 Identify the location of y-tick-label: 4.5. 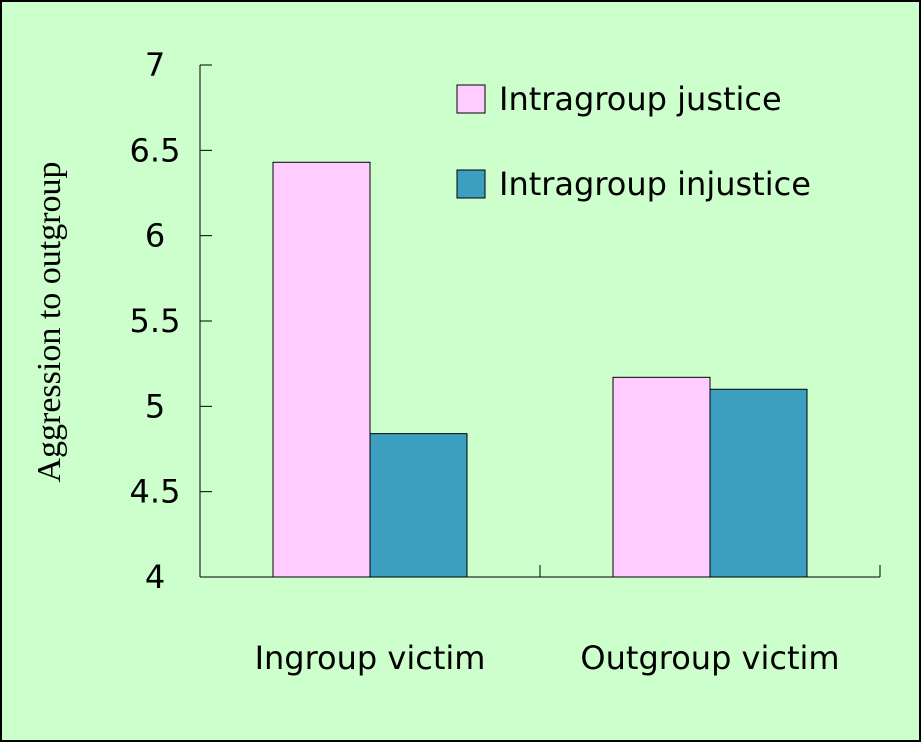
(155, 492).